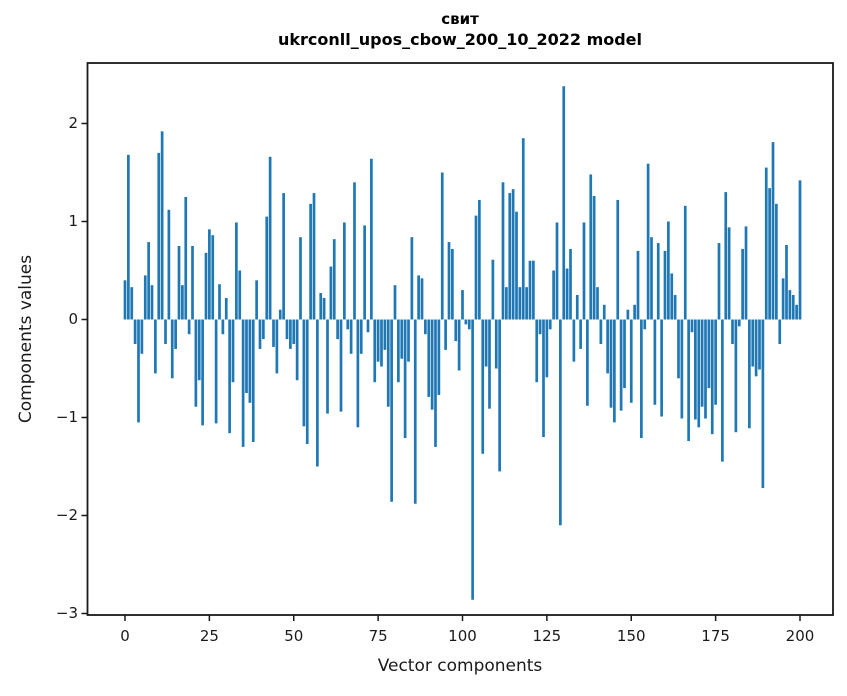  What do you see at coordinates (73, 122) in the screenshot?
I see `y-tick-label: 2` at bounding box center [73, 122].